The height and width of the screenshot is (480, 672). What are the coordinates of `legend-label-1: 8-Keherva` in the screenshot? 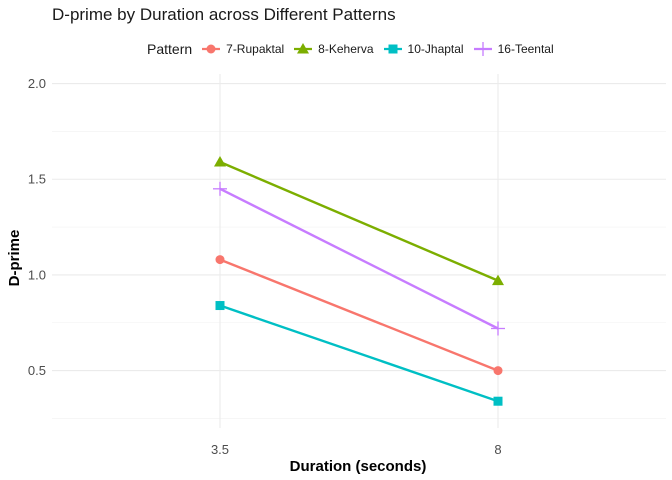 It's located at (346, 49).